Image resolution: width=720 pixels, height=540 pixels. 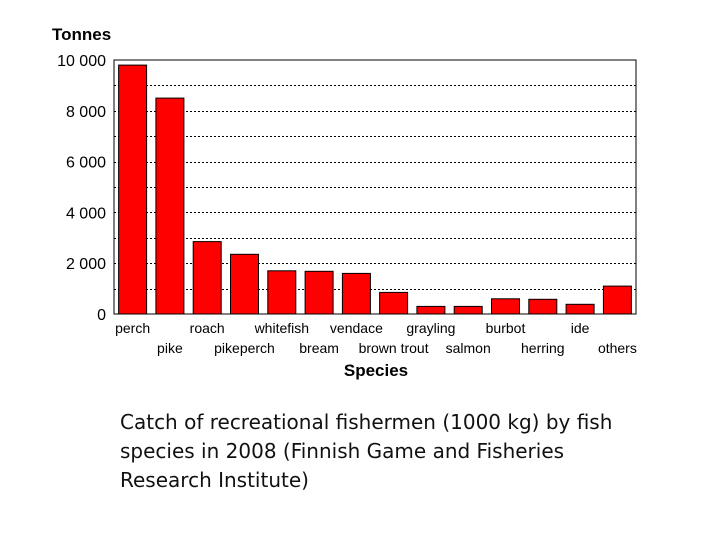 I want to click on bar-roach, so click(x=207, y=278).